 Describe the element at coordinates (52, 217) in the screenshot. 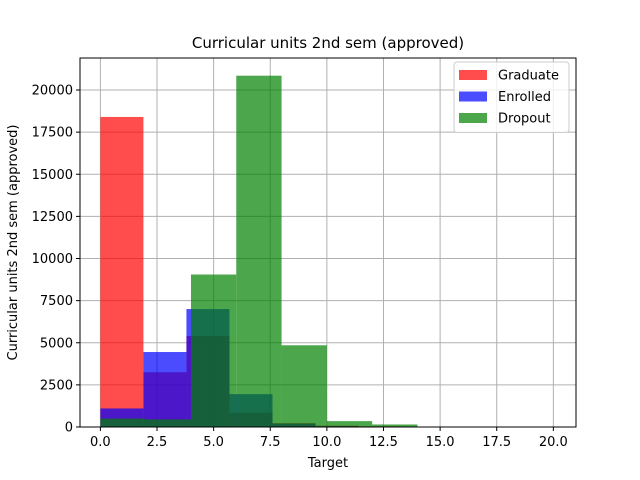

I see `y-tick-label: 12500` at that location.